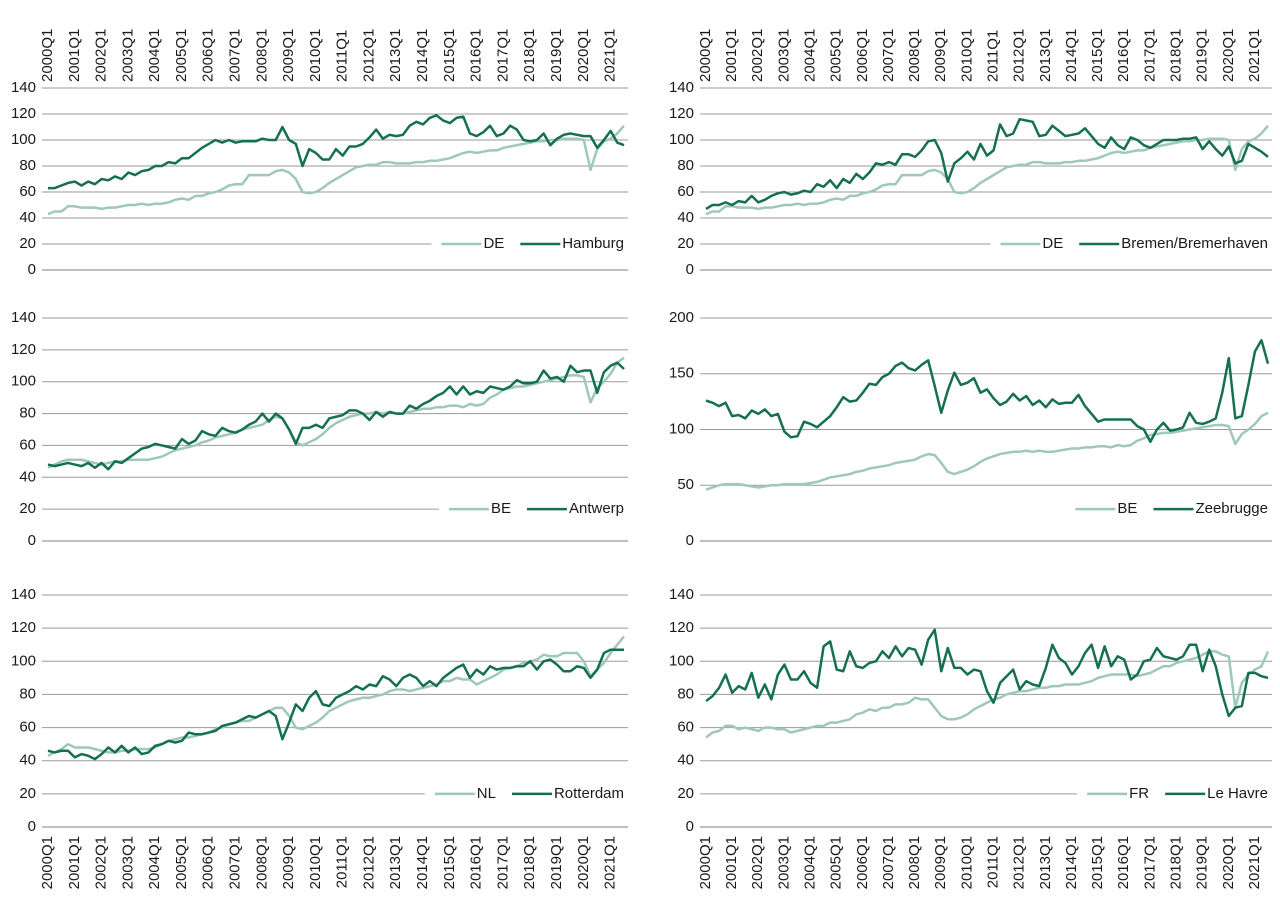  What do you see at coordinates (685, 484) in the screenshot?
I see `y-tick-label: 50` at bounding box center [685, 484].